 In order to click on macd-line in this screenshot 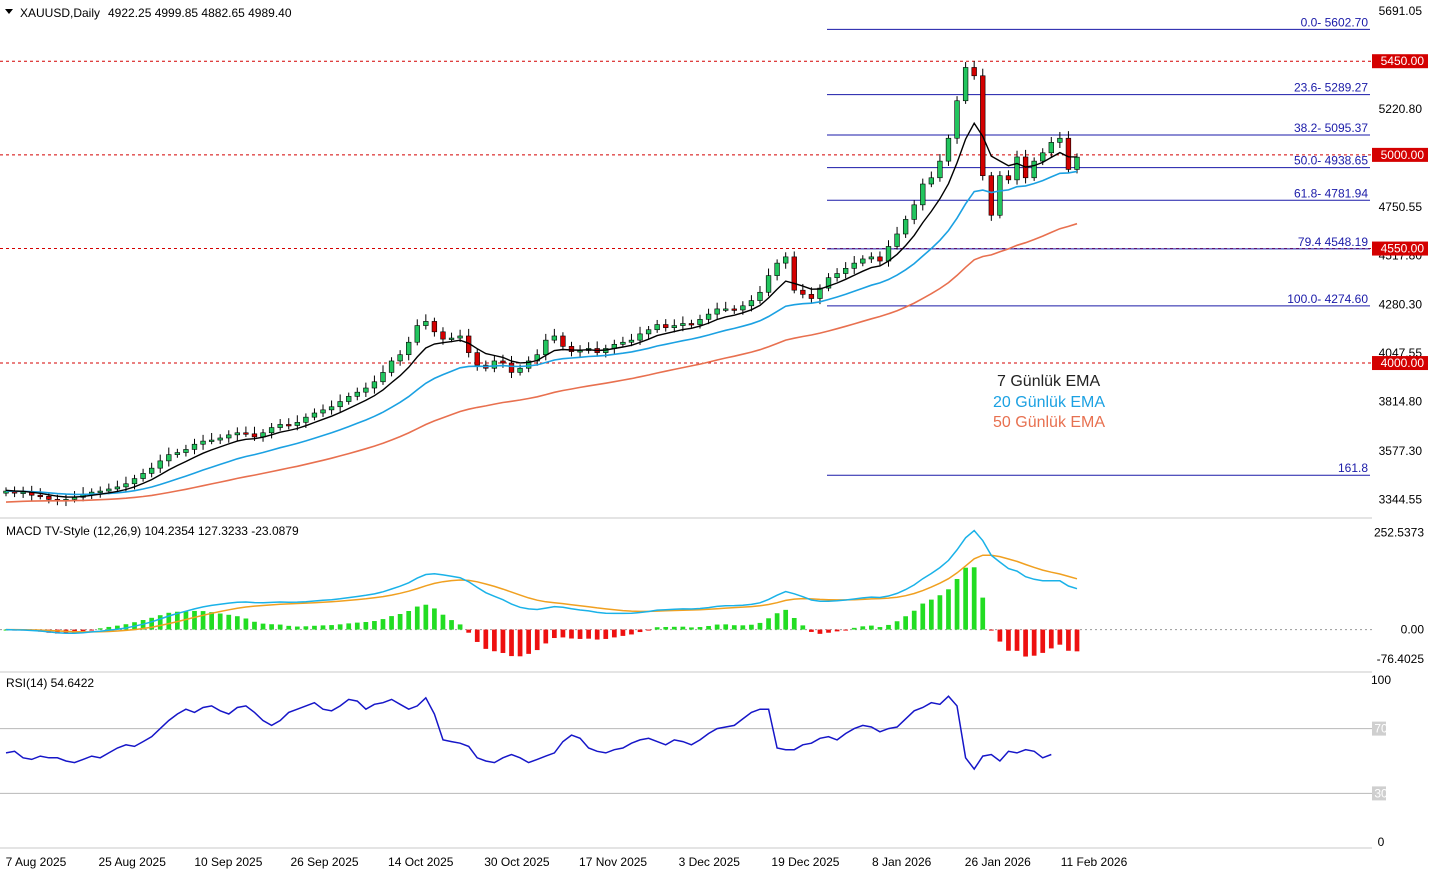, I will do `click(541, 581)`.